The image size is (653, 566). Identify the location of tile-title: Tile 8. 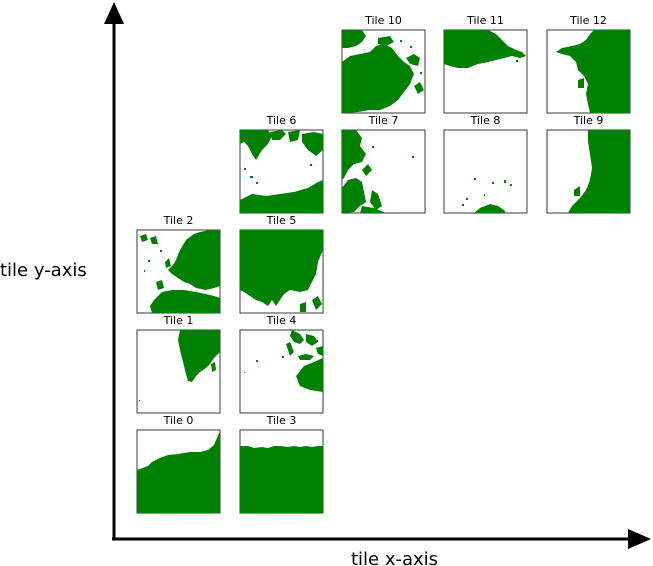
(485, 120).